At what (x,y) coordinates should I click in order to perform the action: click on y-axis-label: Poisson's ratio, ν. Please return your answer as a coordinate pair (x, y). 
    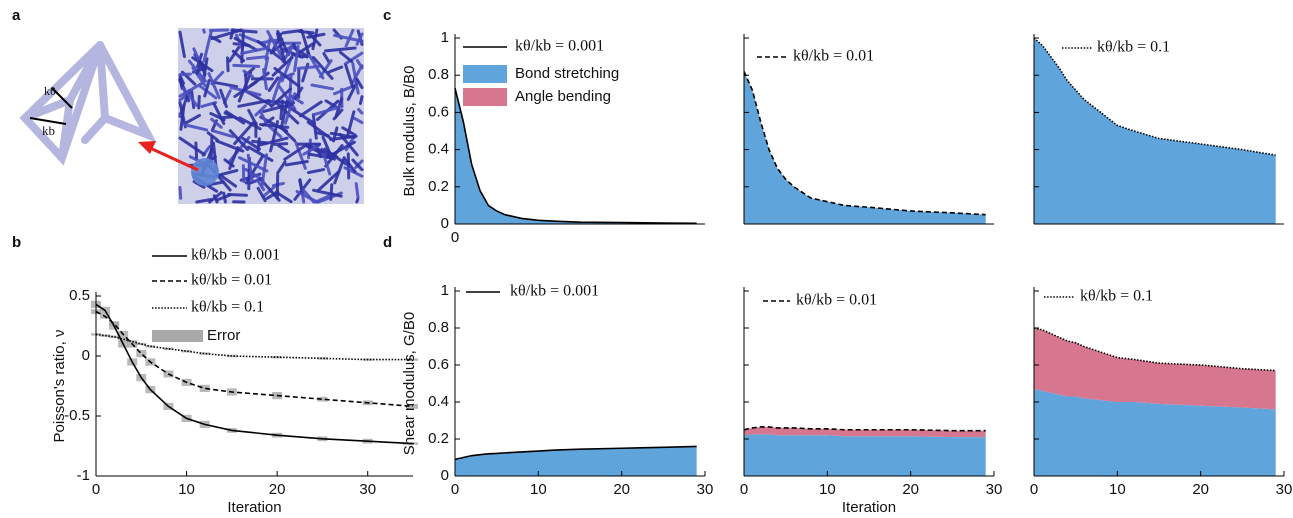
    Looking at the image, I should click on (59, 386).